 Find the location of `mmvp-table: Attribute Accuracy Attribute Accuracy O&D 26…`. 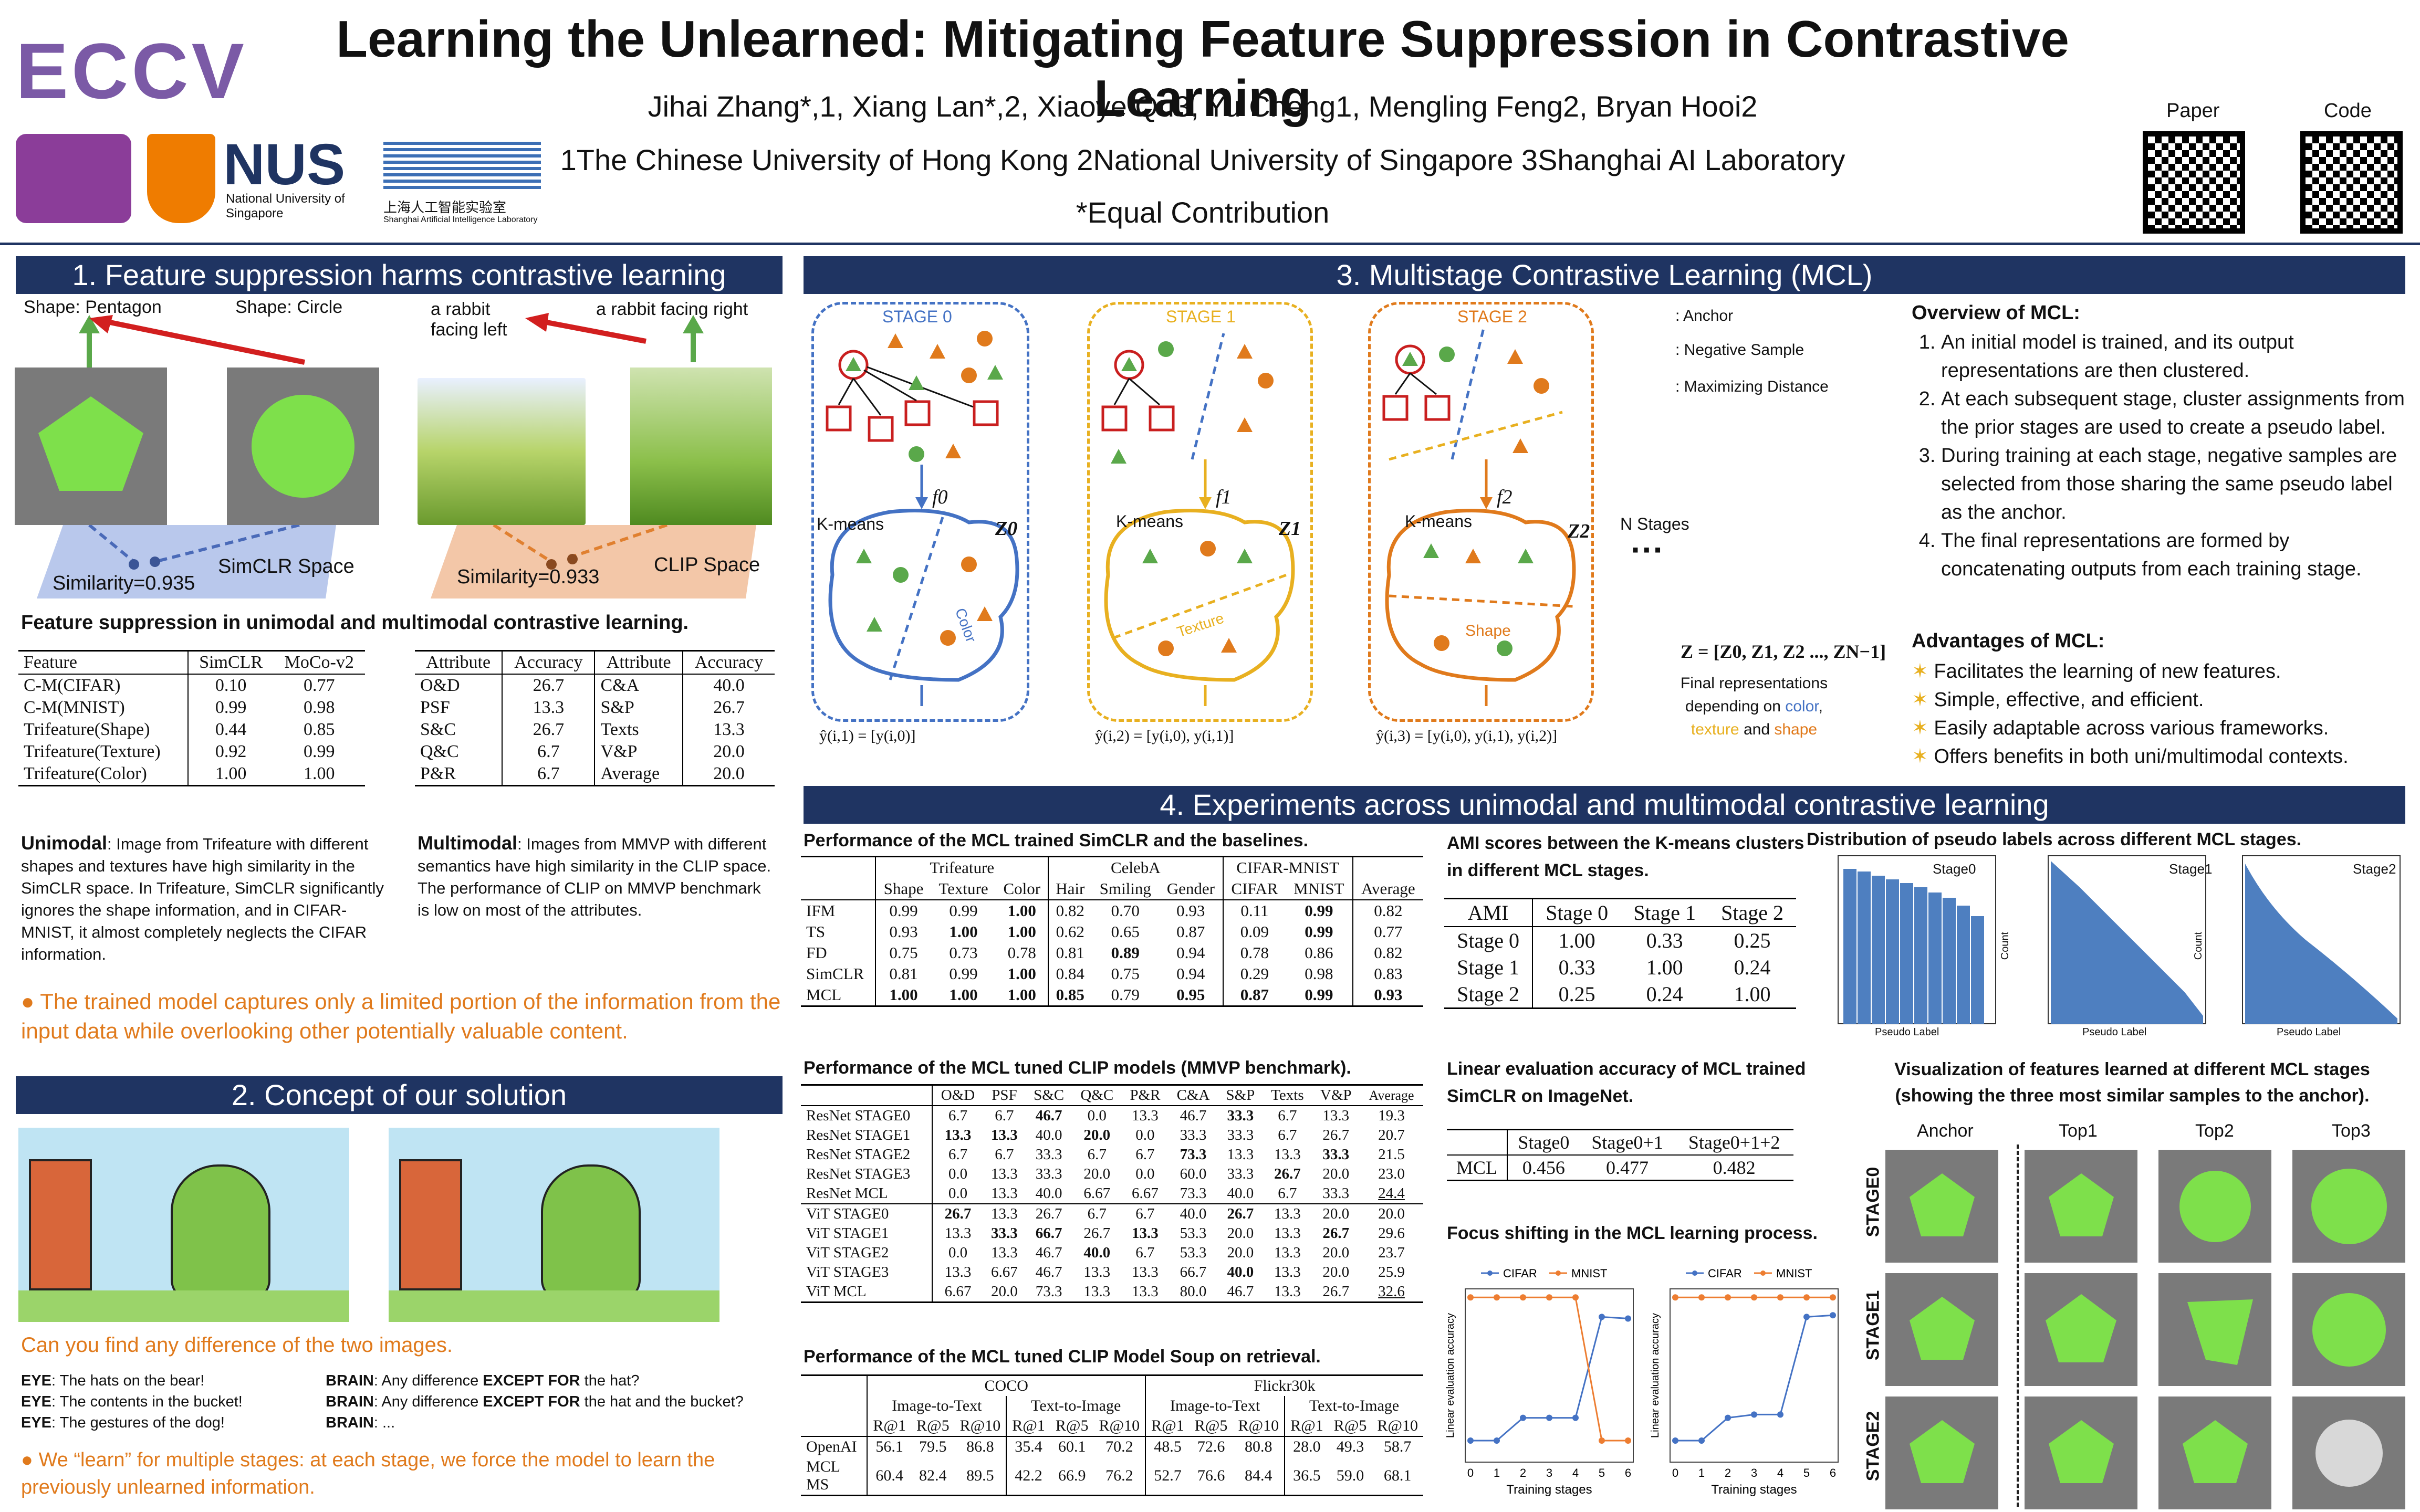

mmvp-table: Attribute Accuracy Attribute Accuracy O&D 26… is located at coordinates (595, 718).